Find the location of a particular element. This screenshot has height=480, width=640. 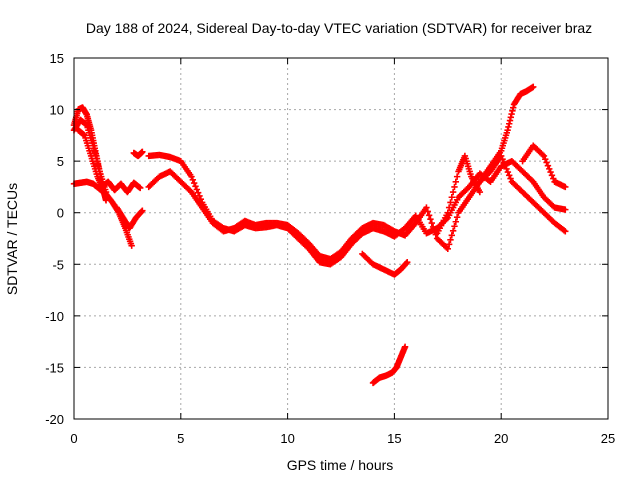

series-late-mid is located at coordinates (458, 194).